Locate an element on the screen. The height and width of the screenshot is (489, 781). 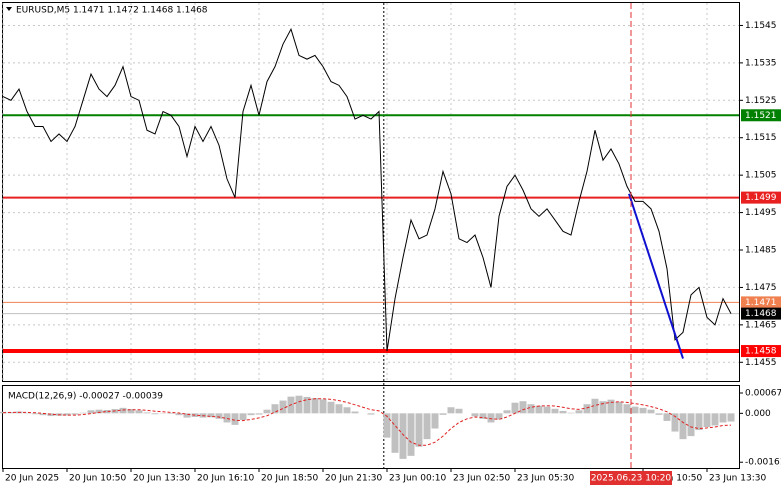
symbol-menu-icon is located at coordinates (9, 9).